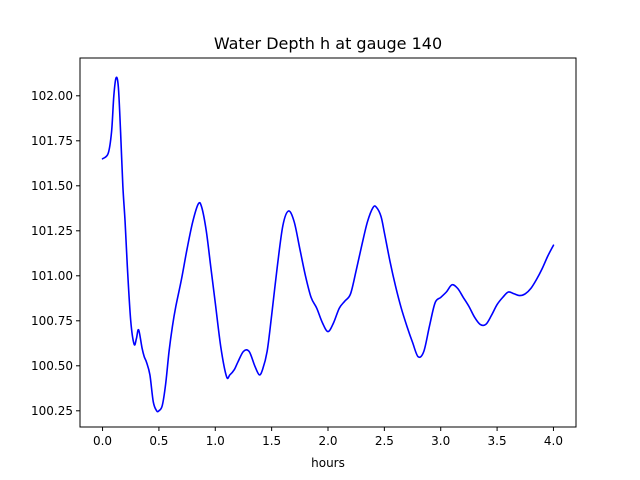 This screenshot has height=480, width=640. What do you see at coordinates (440, 441) in the screenshot?
I see `x-tick-label: 3.0` at bounding box center [440, 441].